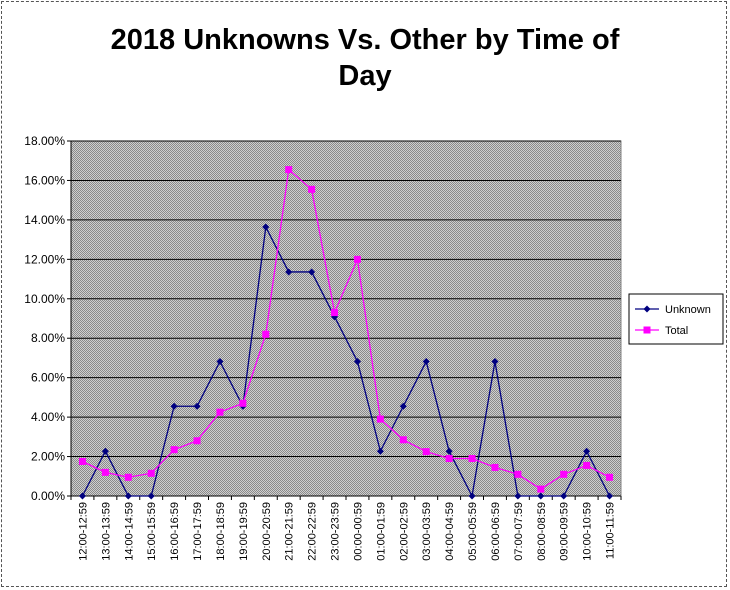  I want to click on y-tick-label: 4.00%, so click(48, 417).